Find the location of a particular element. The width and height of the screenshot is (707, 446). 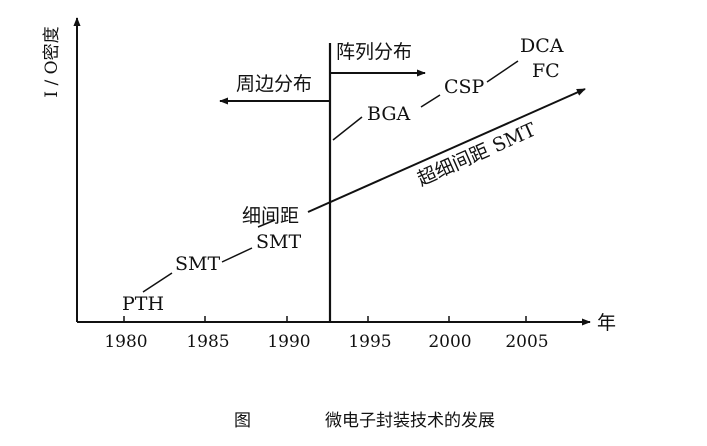

connector-csp-fc is located at coordinates (502, 71).